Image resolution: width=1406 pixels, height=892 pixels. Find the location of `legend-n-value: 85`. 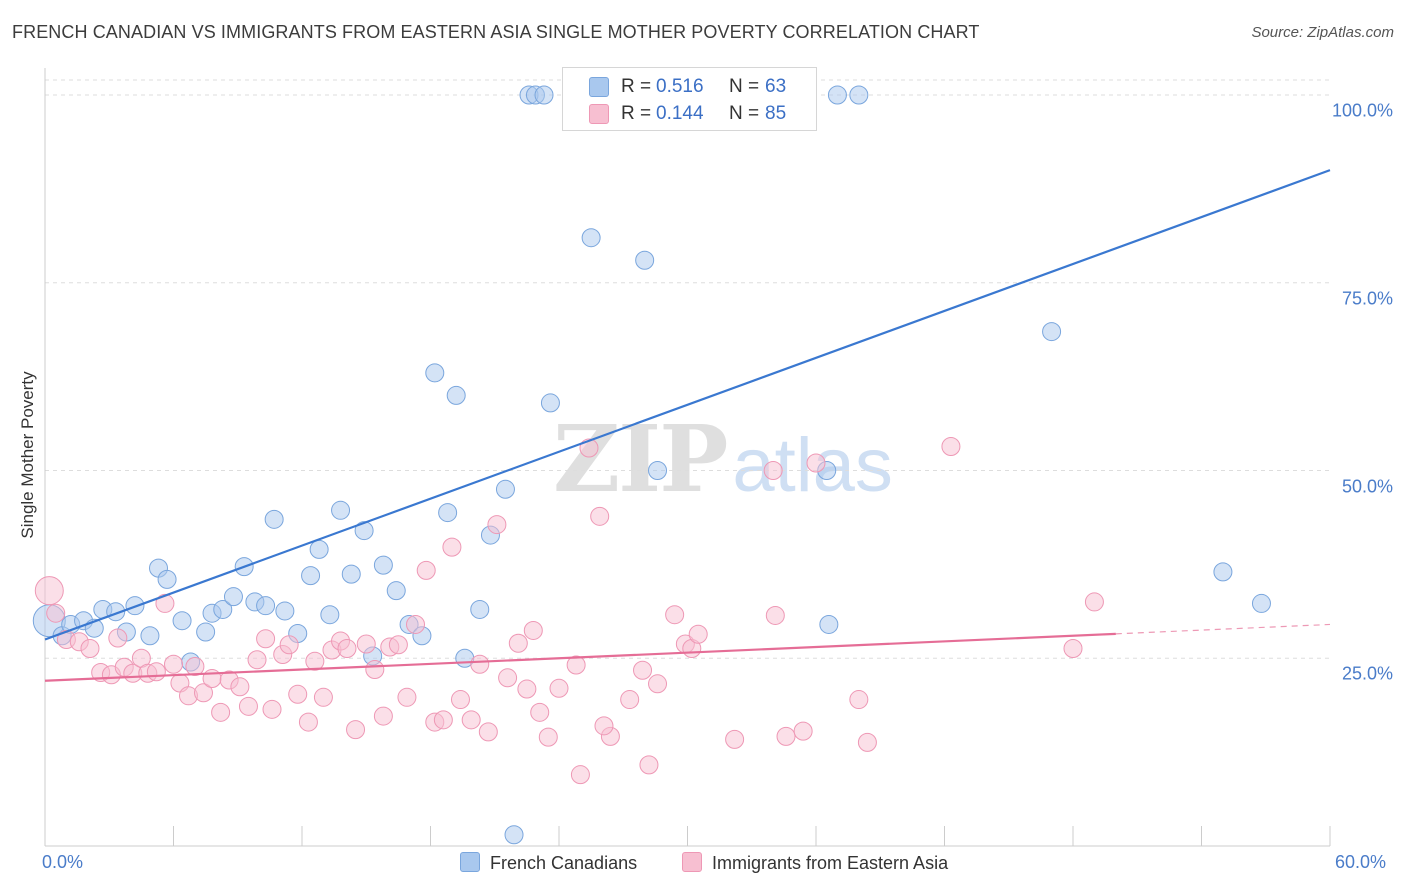

legend-n-value: 85 is located at coordinates (776, 113).